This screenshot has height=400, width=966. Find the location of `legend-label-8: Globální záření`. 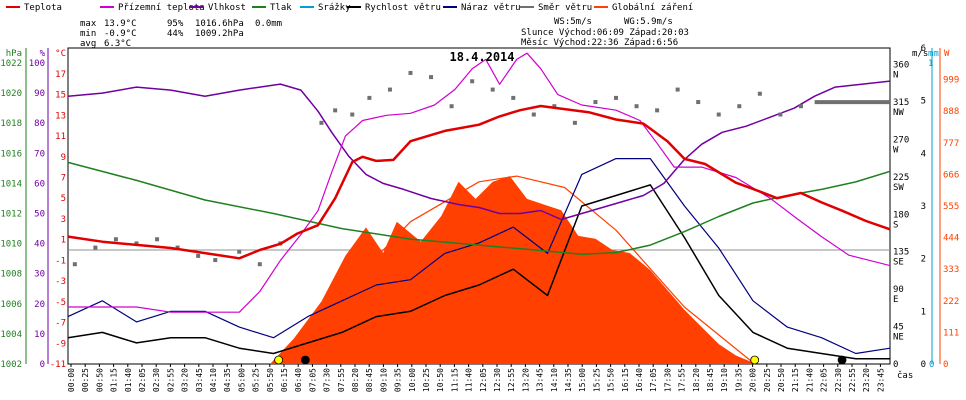

legend-label-8: Globální záření is located at coordinates (652, 8).